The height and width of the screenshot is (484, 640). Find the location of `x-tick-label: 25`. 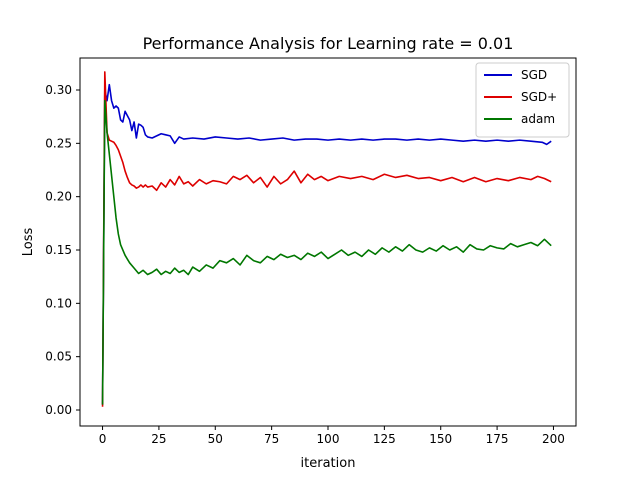

x-tick-label: 25 is located at coordinates (158, 439).